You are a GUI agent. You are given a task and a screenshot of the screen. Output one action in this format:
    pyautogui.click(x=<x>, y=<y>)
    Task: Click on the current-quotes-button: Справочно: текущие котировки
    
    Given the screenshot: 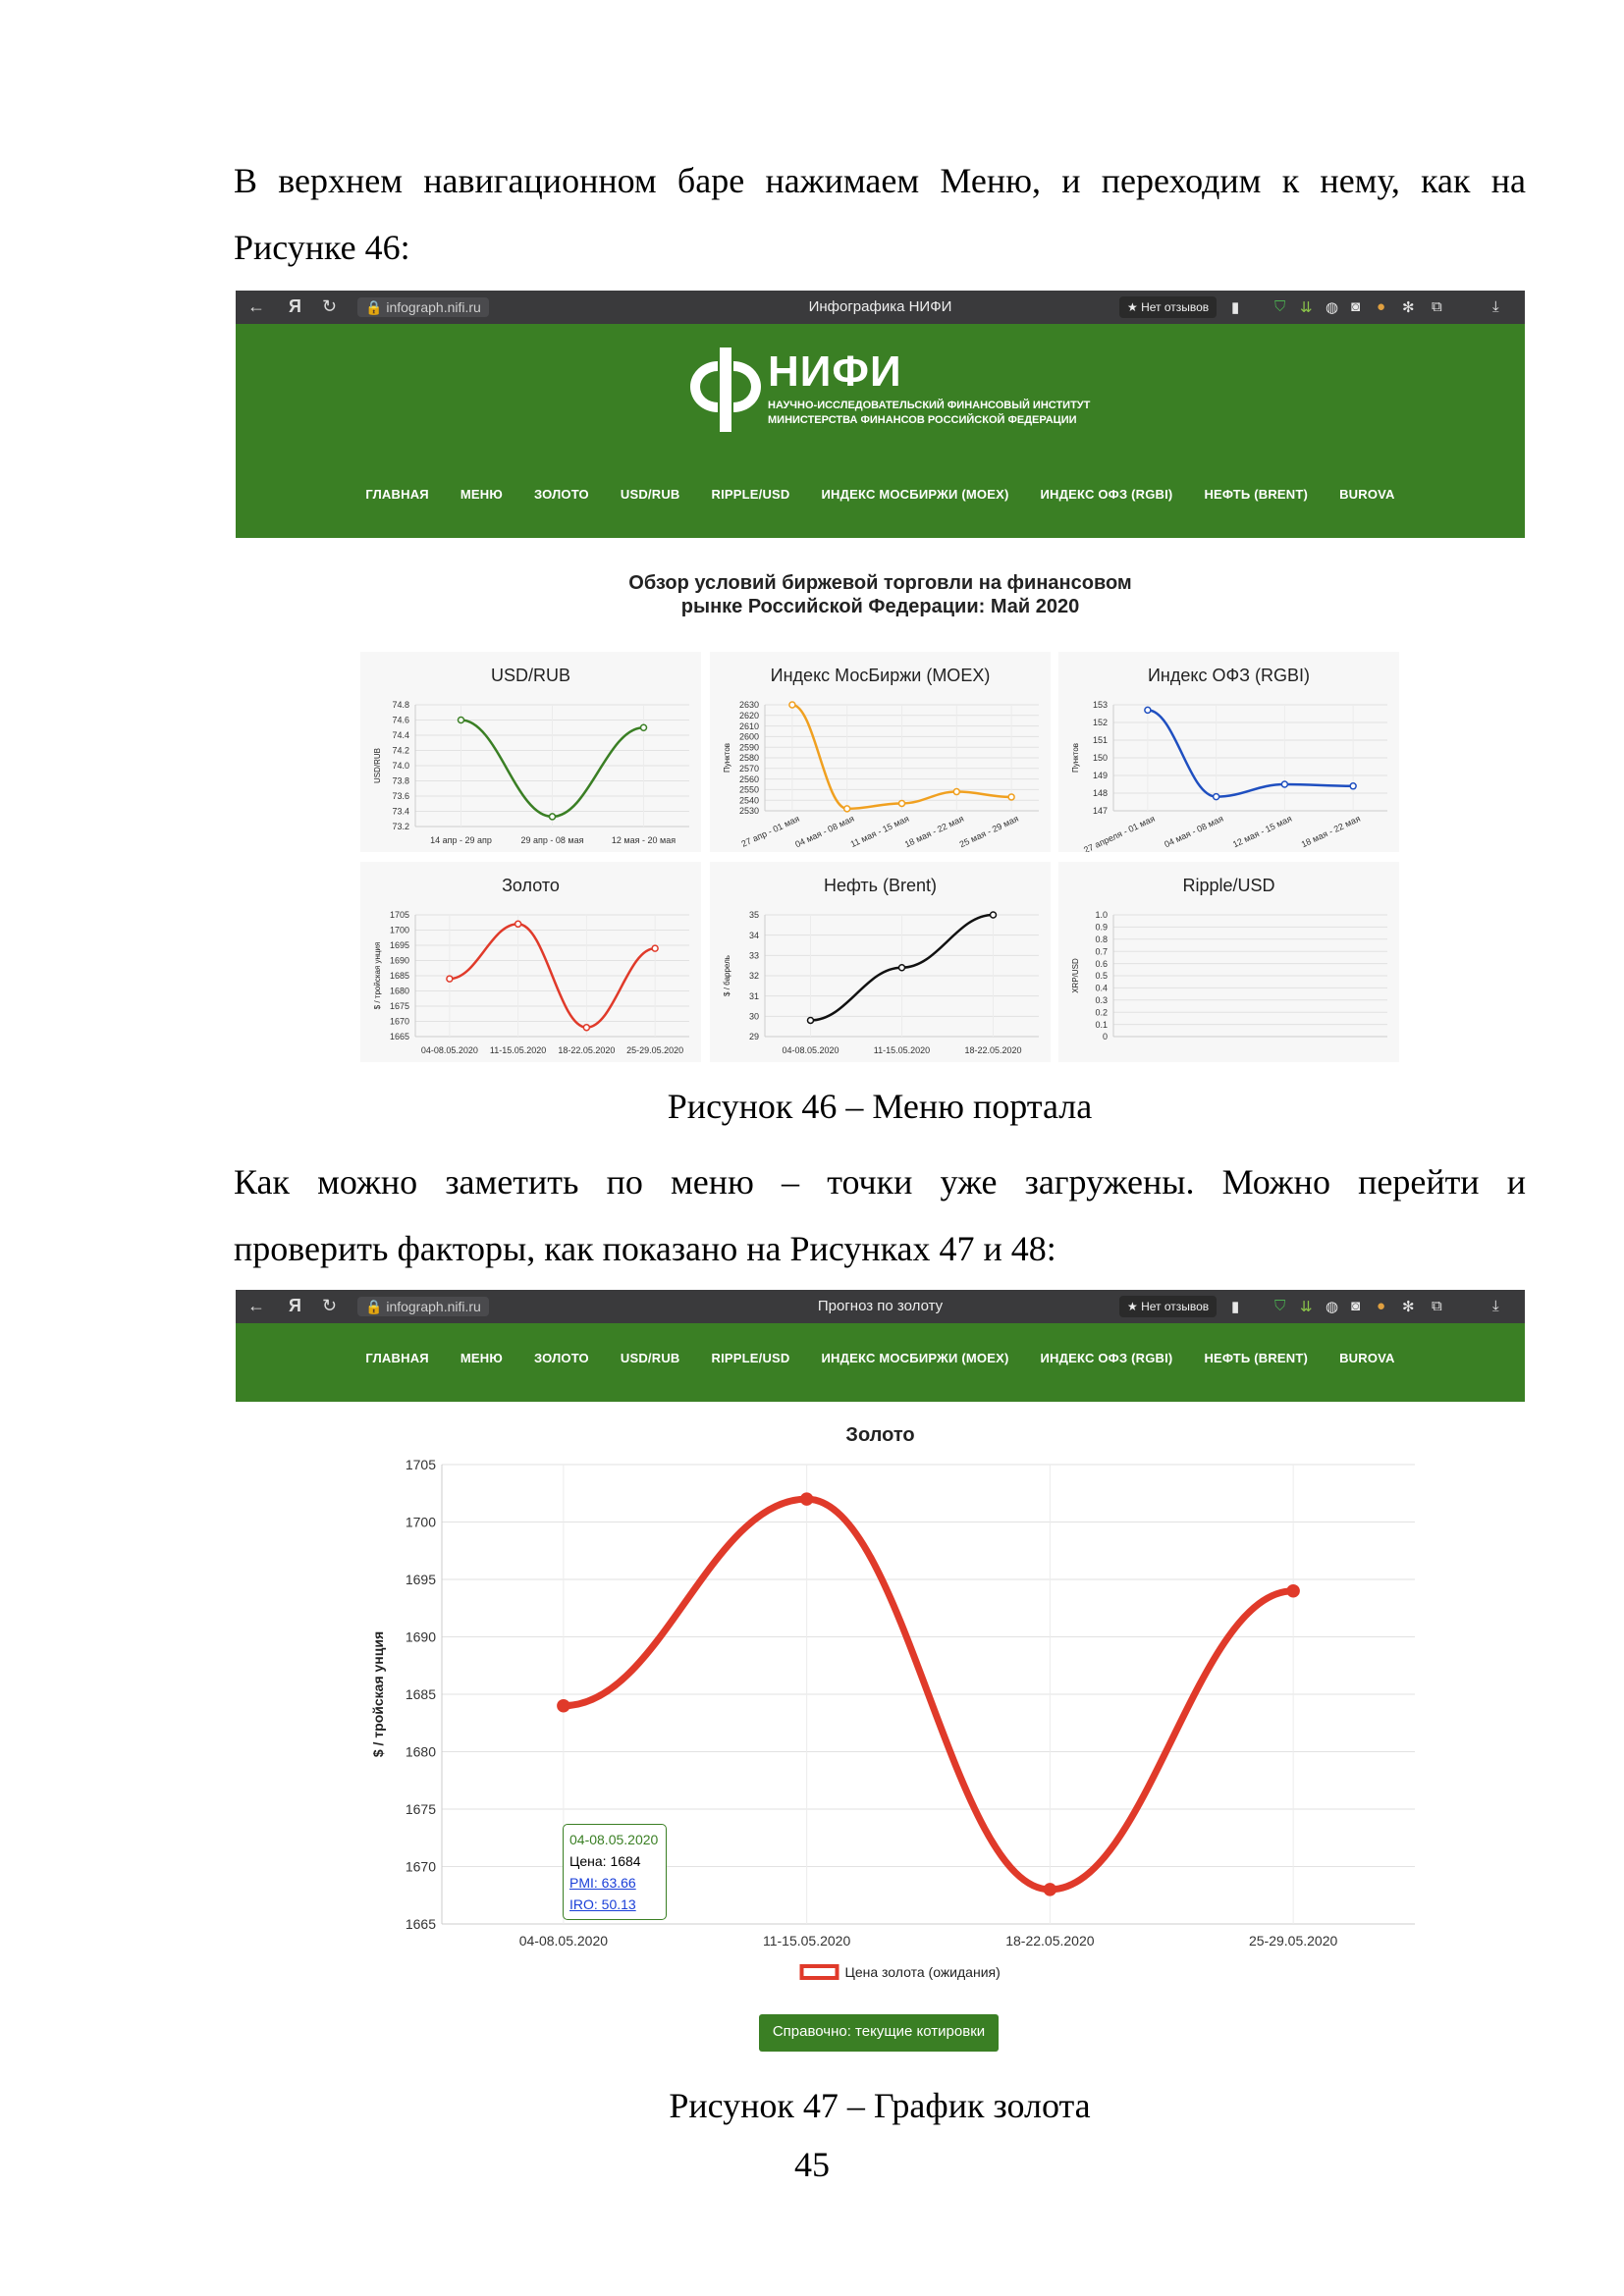 What is the action you would take?
    pyautogui.click(x=879, y=2033)
    